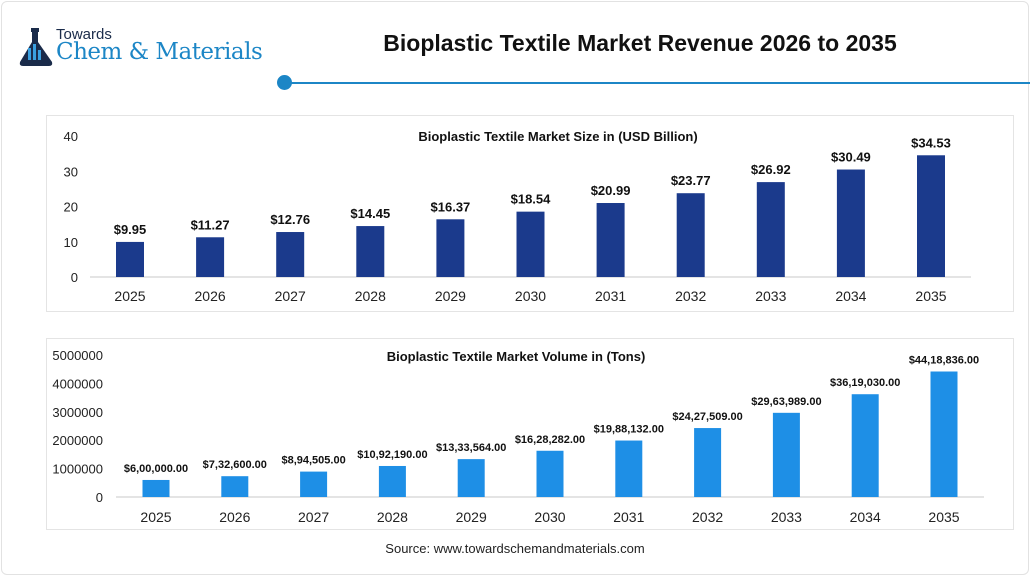 The width and height of the screenshot is (1030, 576). What do you see at coordinates (691, 180) in the screenshot?
I see `data-label: $23.77` at bounding box center [691, 180].